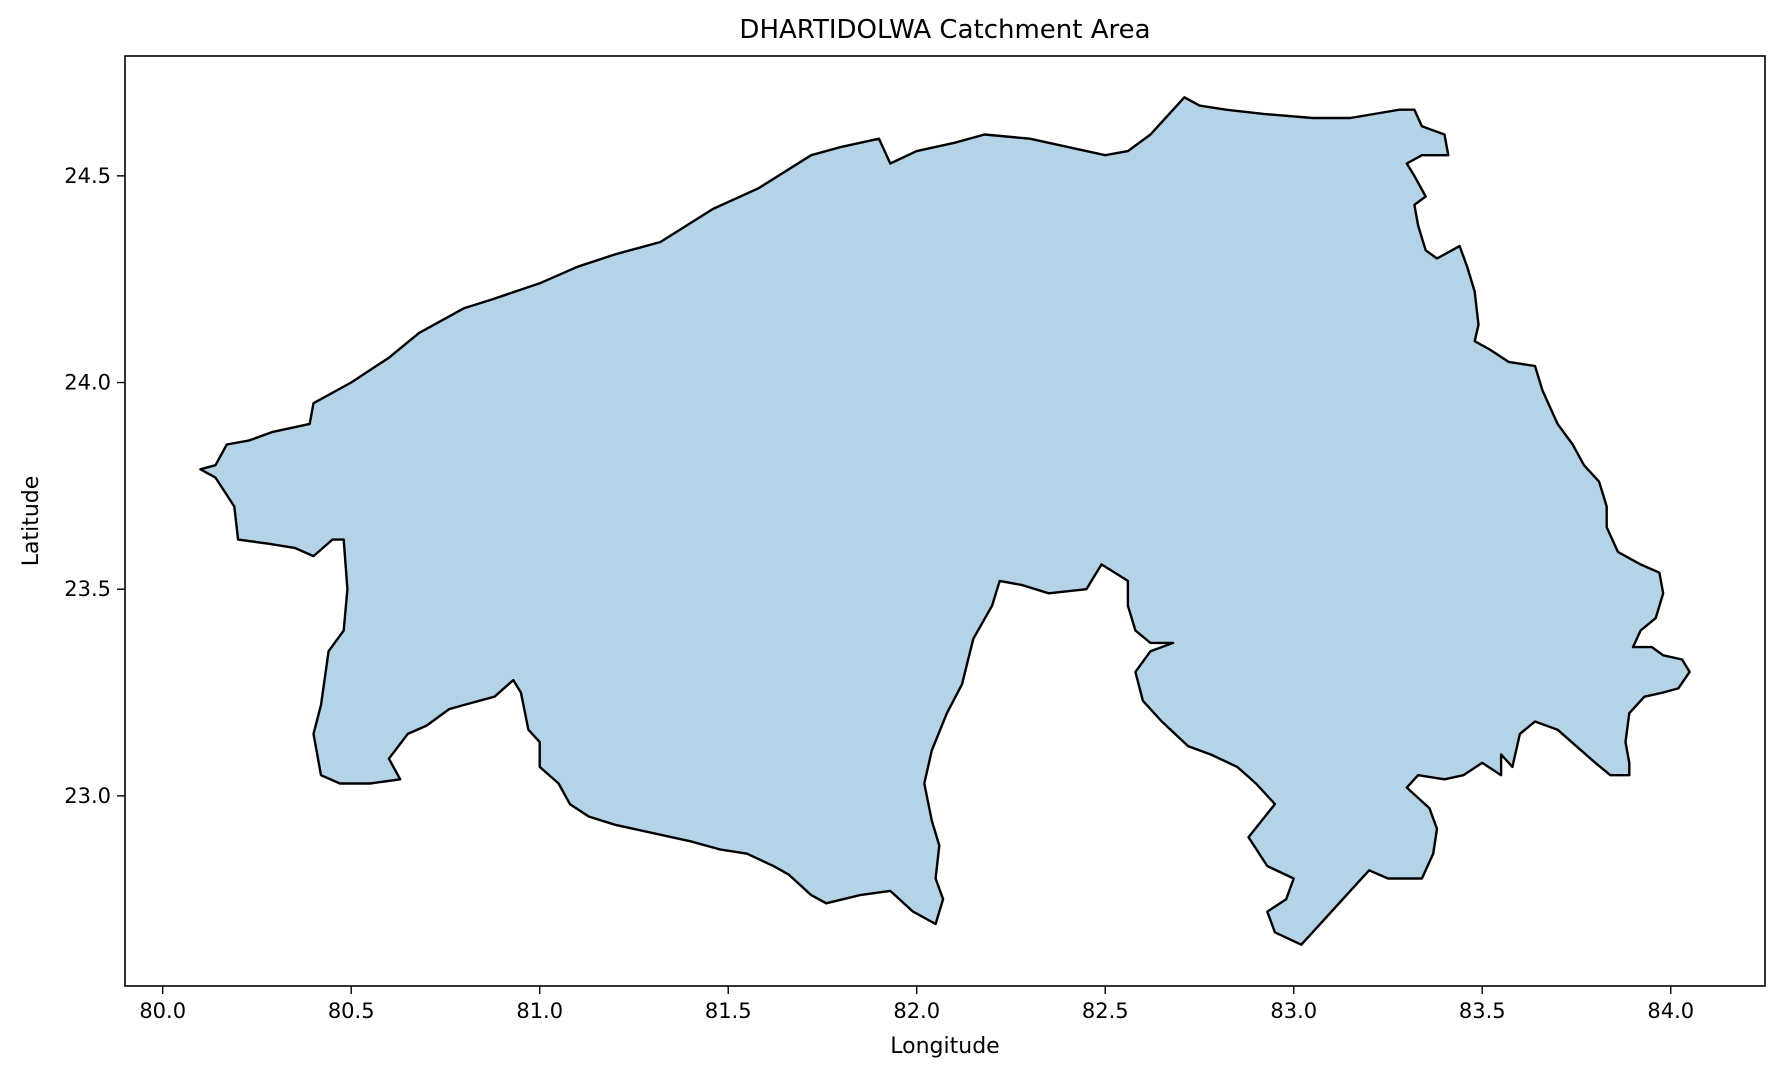 Image resolution: width=1781 pixels, height=1076 pixels. Describe the element at coordinates (351, 1011) in the screenshot. I see `x-tick-label: 80.5` at that location.